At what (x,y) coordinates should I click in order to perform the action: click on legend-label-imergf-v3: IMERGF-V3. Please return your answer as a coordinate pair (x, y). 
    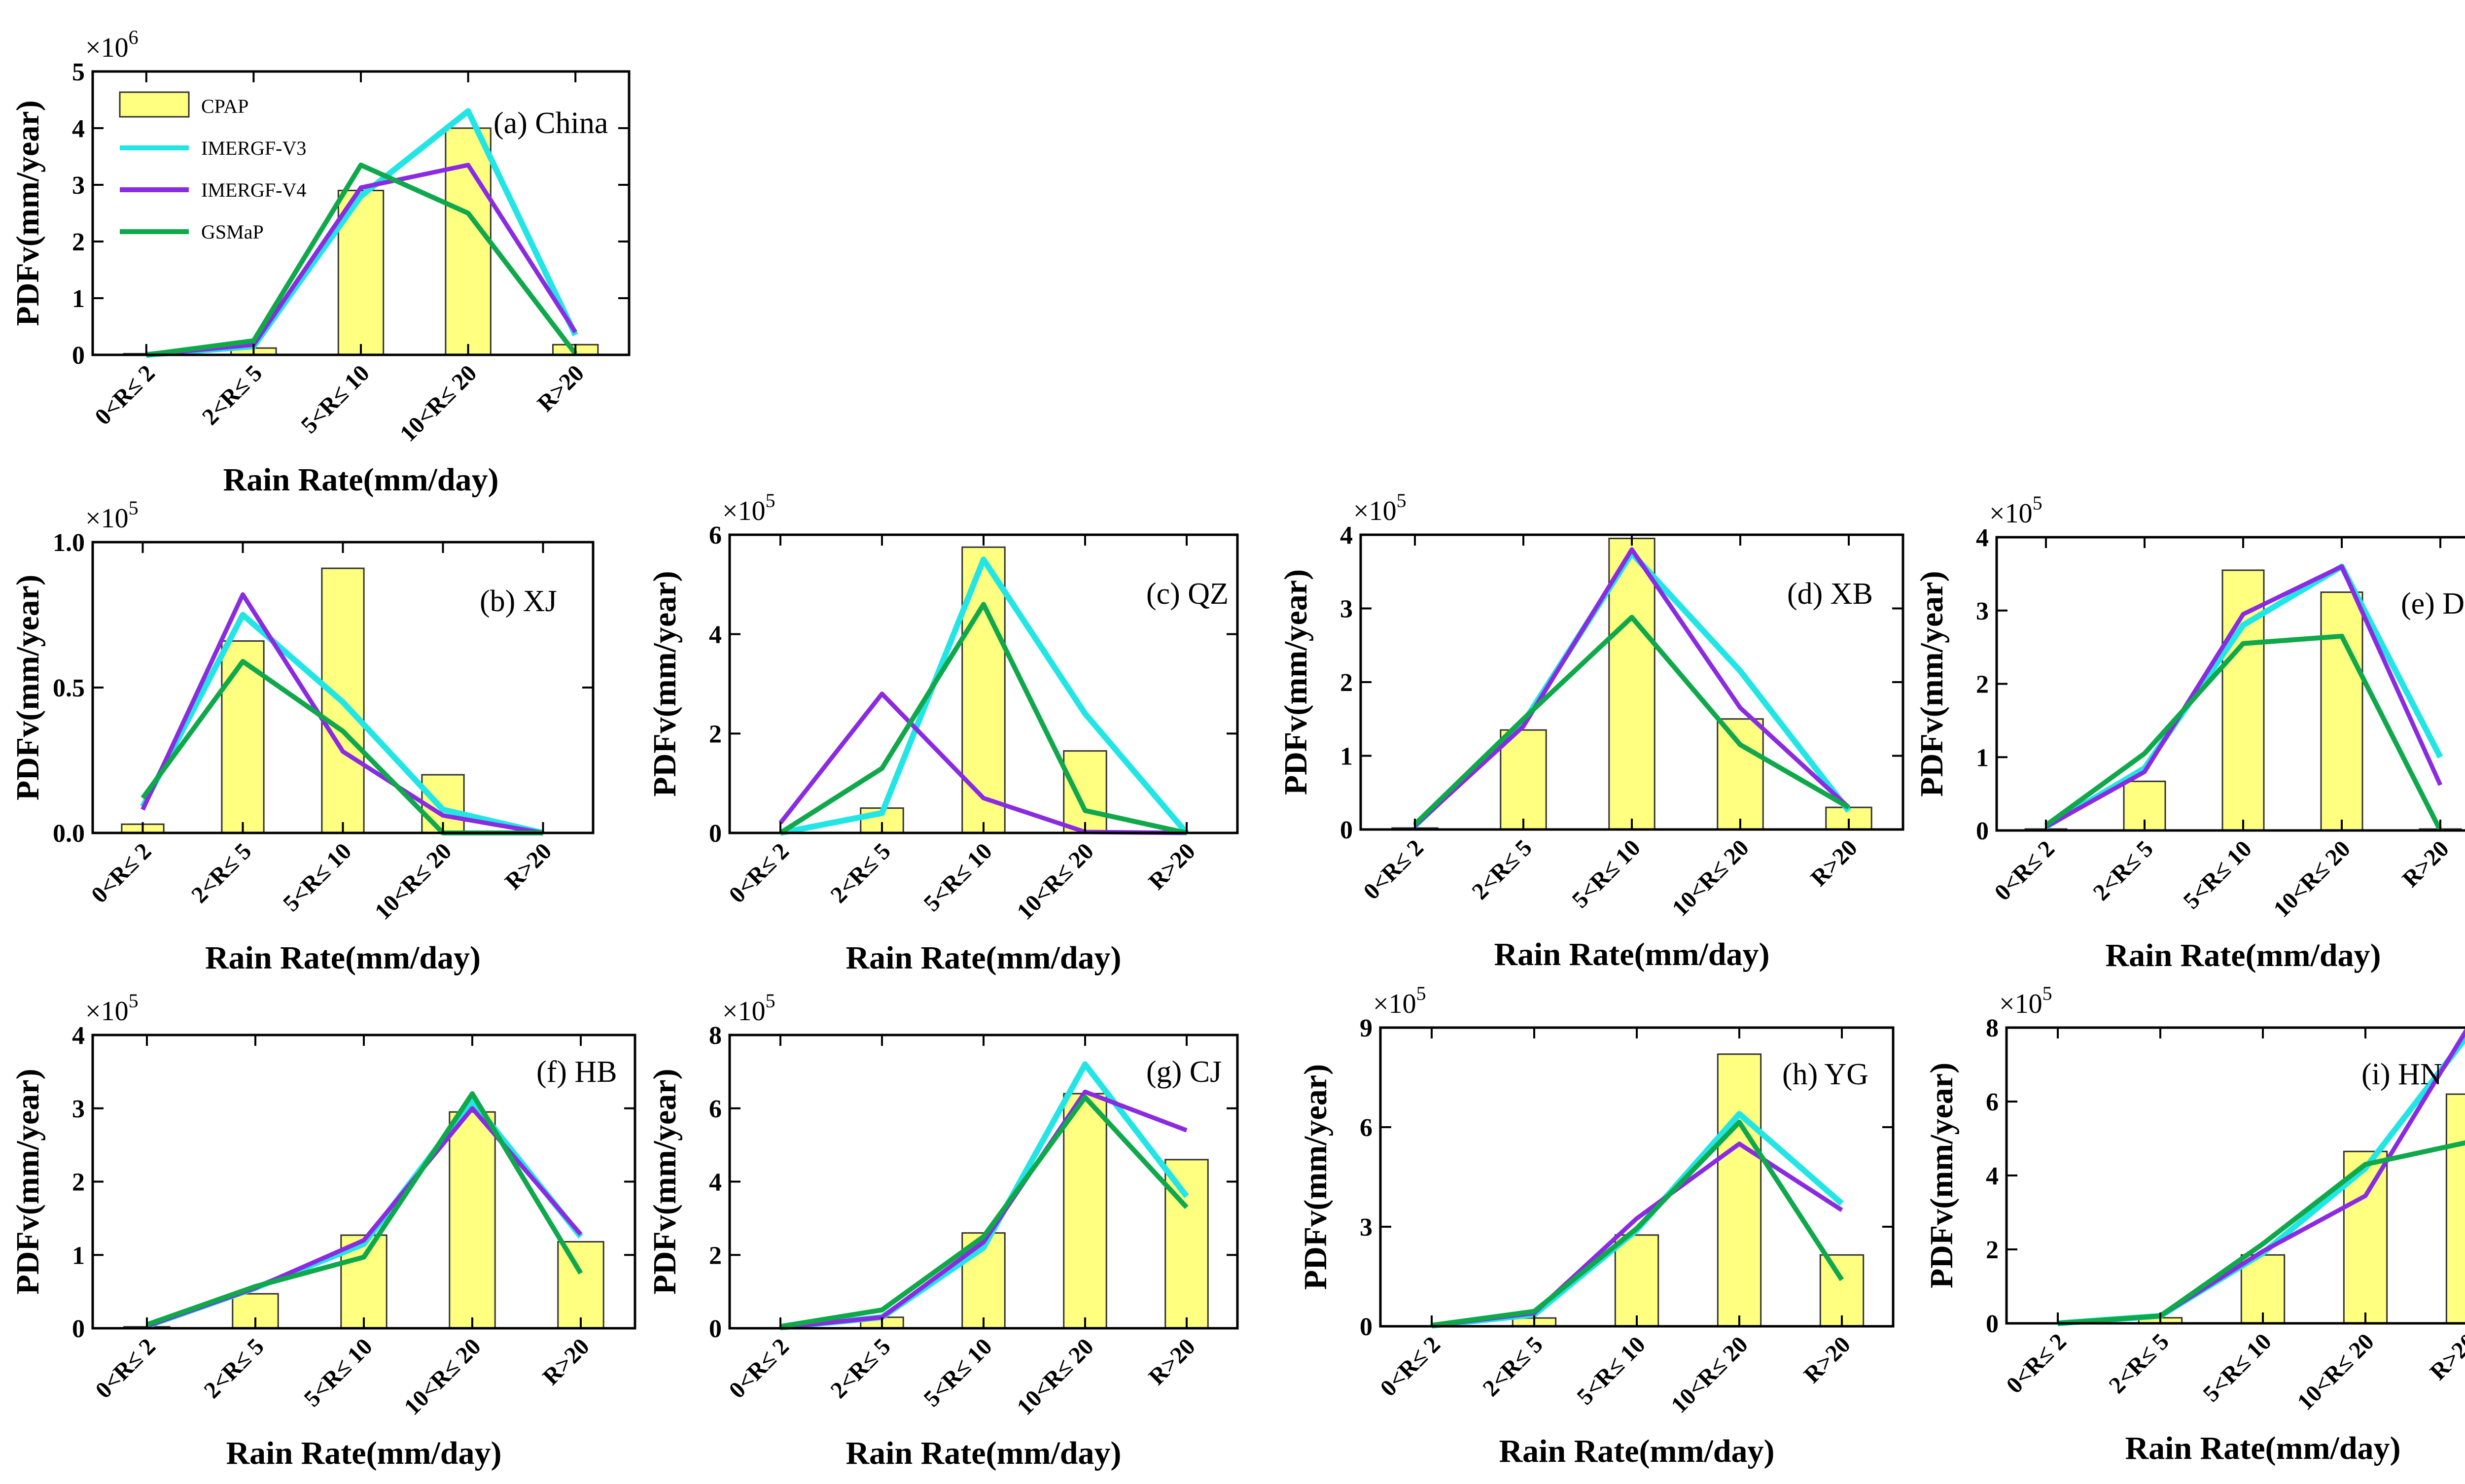
    Looking at the image, I should click on (253, 148).